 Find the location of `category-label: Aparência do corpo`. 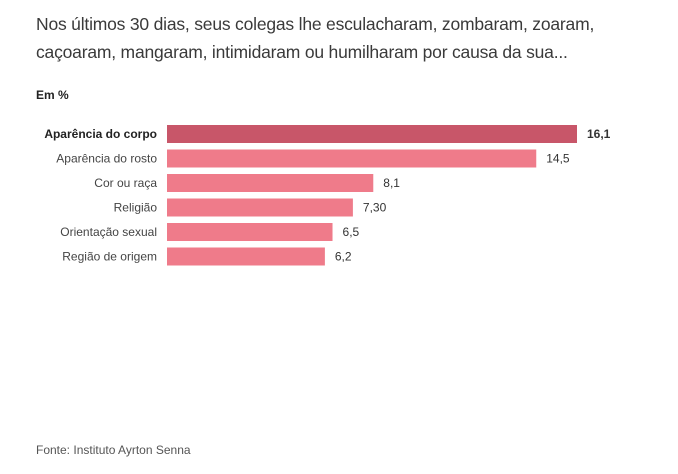

category-label: Aparência do corpo is located at coordinates (100, 134).